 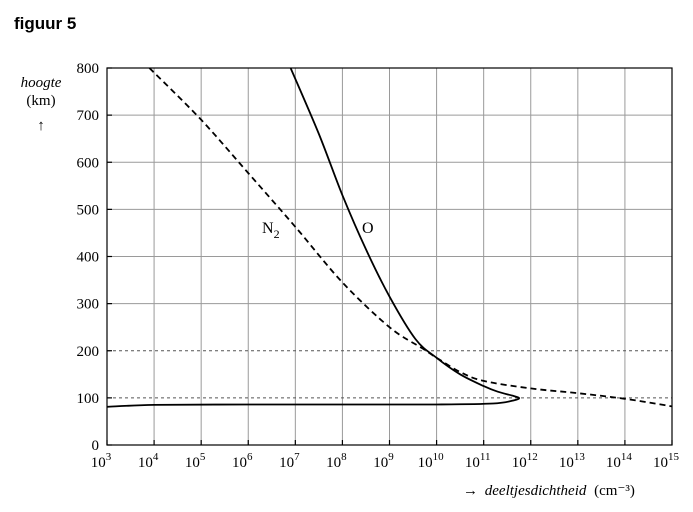 I want to click on curve-label-n2: N2, so click(x=271, y=230).